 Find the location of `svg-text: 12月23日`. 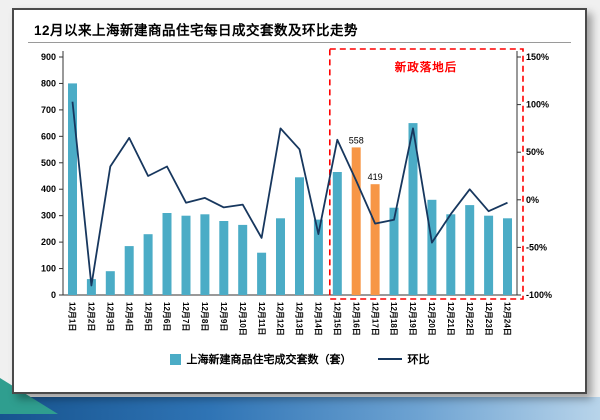

svg-text: 12月23日 is located at coordinates (488, 319).